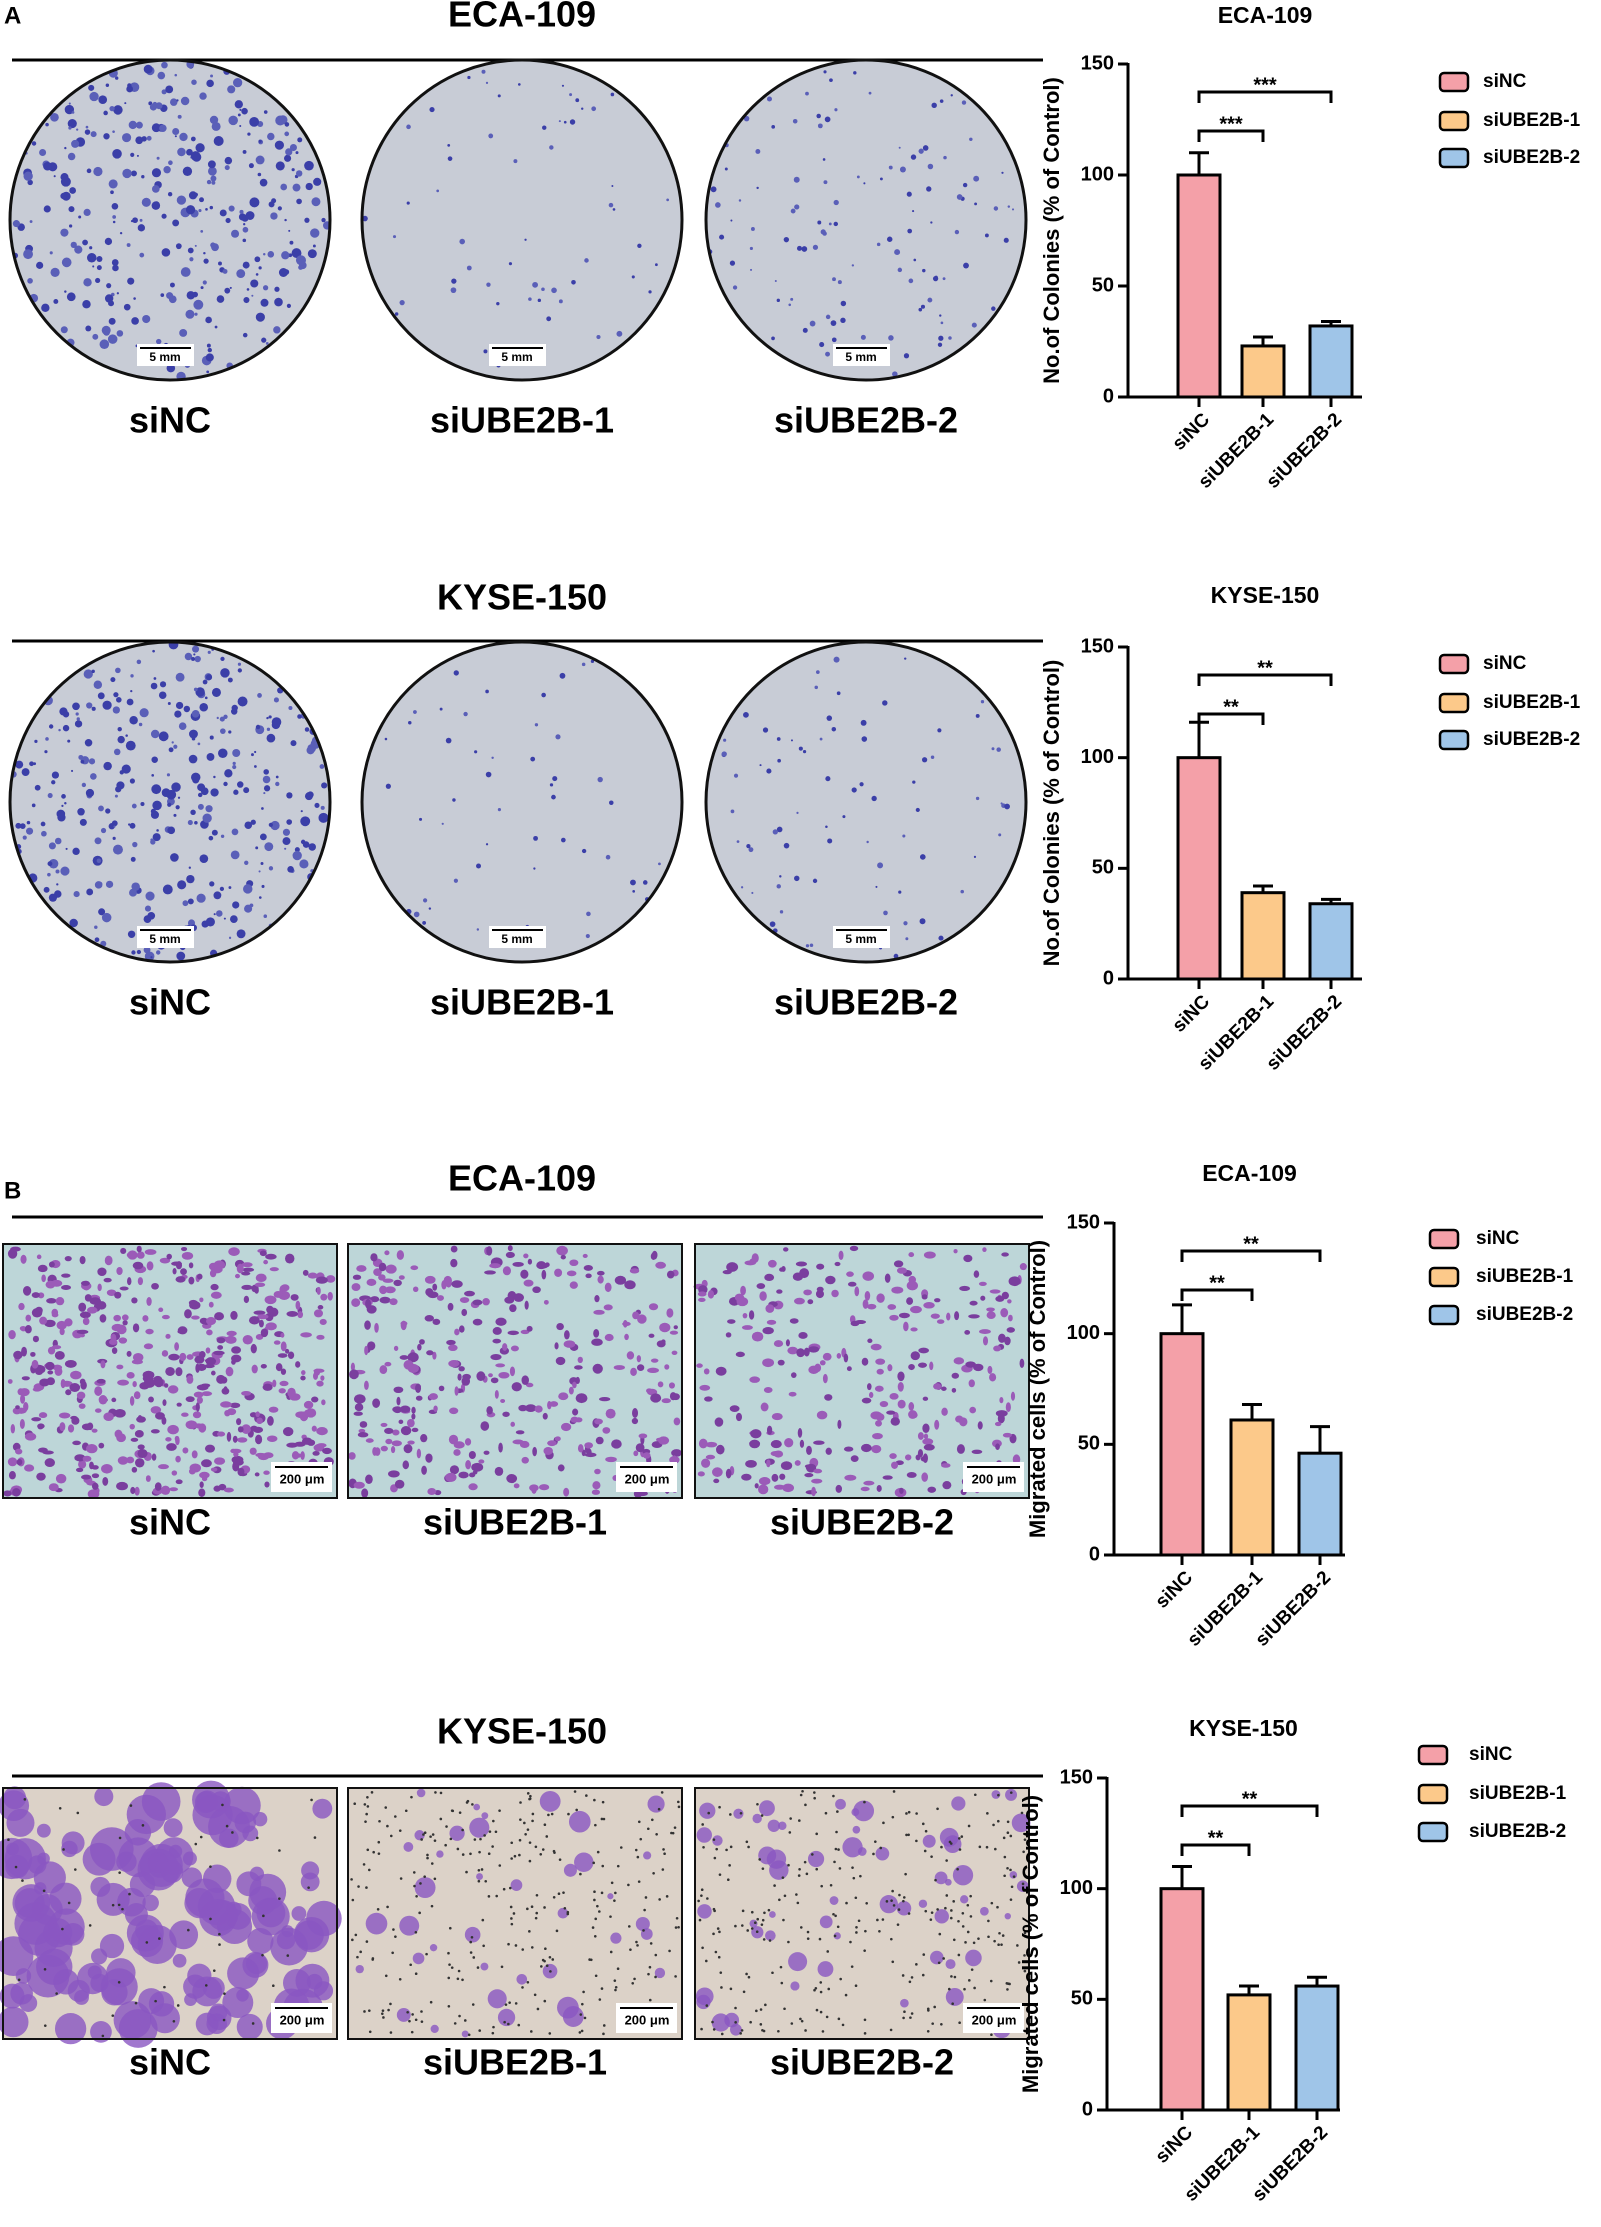 The image size is (1601, 2227). I want to click on scale-text: 200 μm, so click(994, 2019).